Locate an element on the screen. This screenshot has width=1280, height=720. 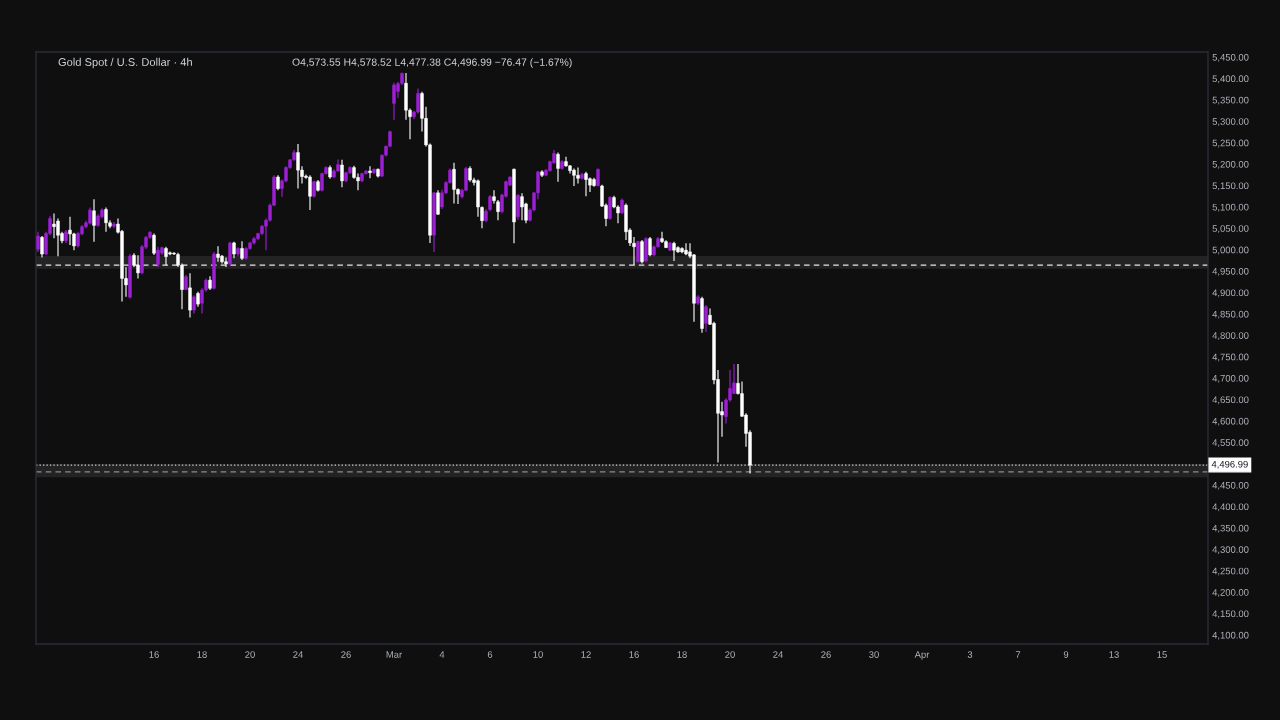
y-tick-label: 4,900.00 is located at coordinates (1230, 293).